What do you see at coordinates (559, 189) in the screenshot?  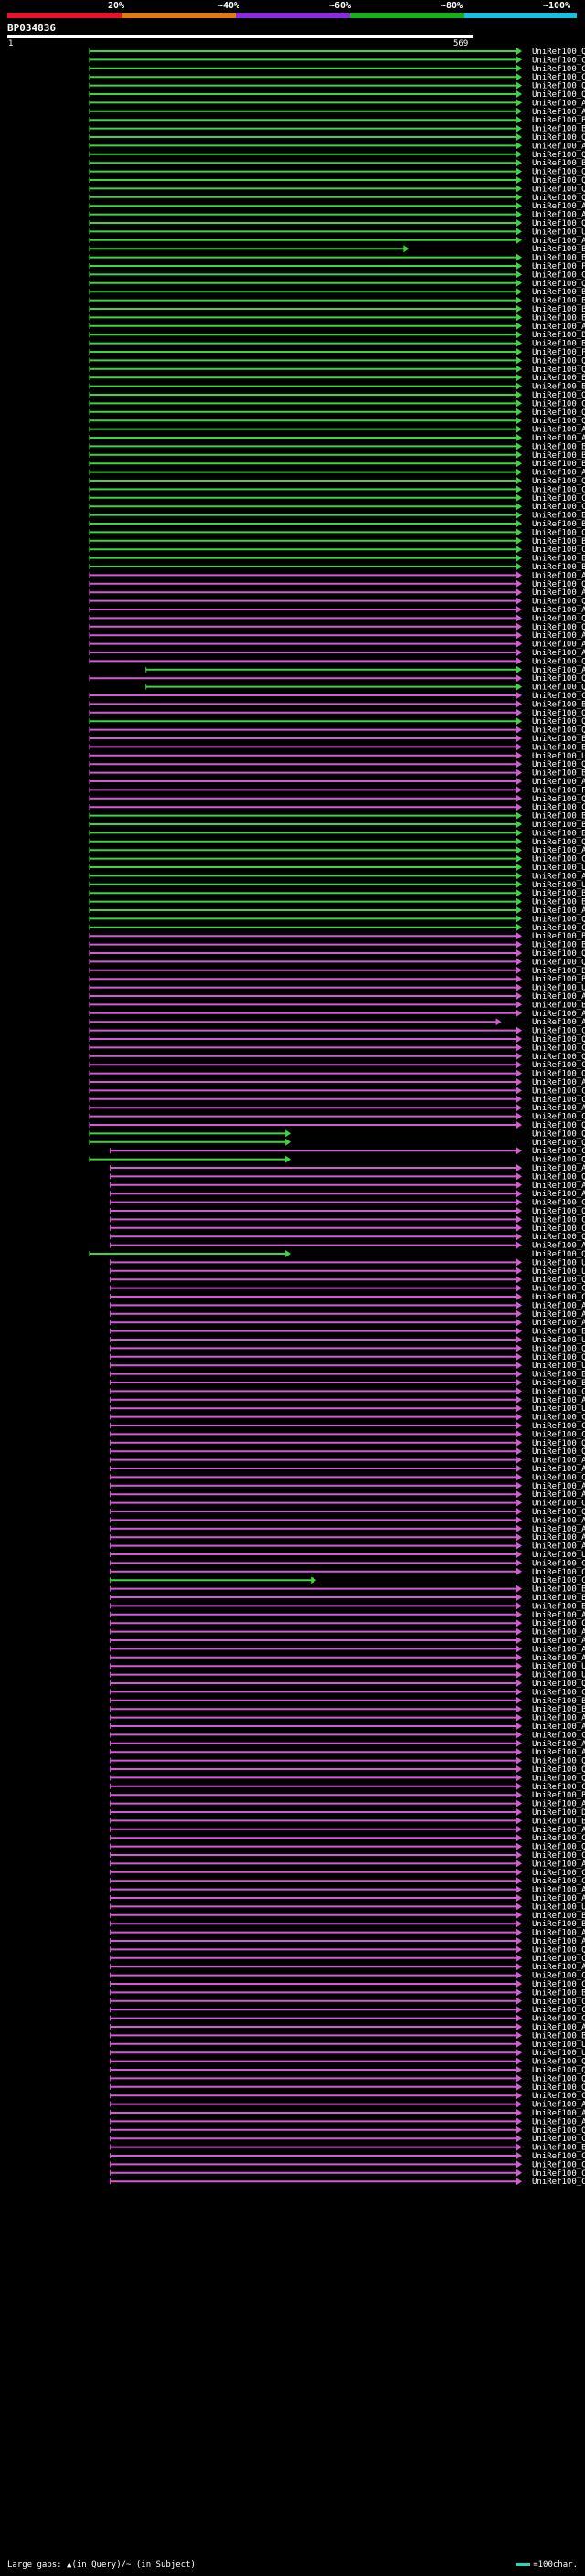 I see `hit-label: UniRef100_Q8S3S4` at bounding box center [559, 189].